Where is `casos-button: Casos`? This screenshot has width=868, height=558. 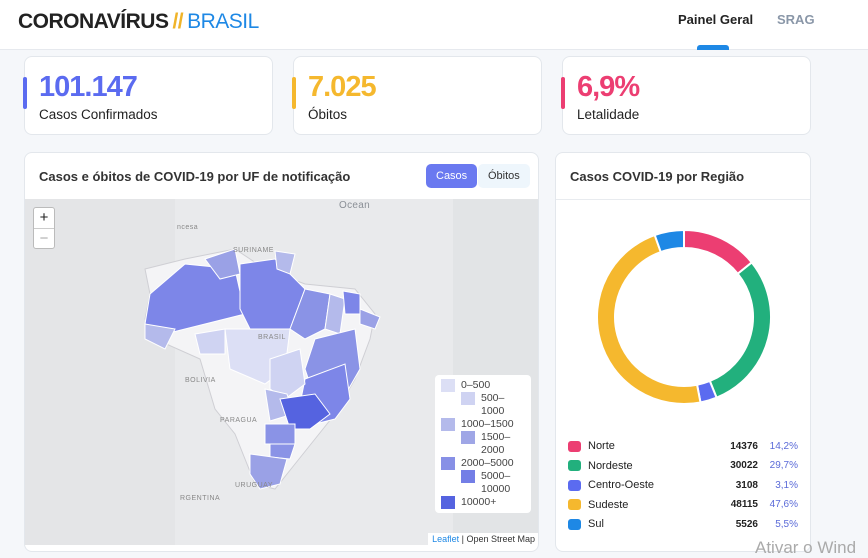
casos-button: Casos is located at coordinates (452, 176).